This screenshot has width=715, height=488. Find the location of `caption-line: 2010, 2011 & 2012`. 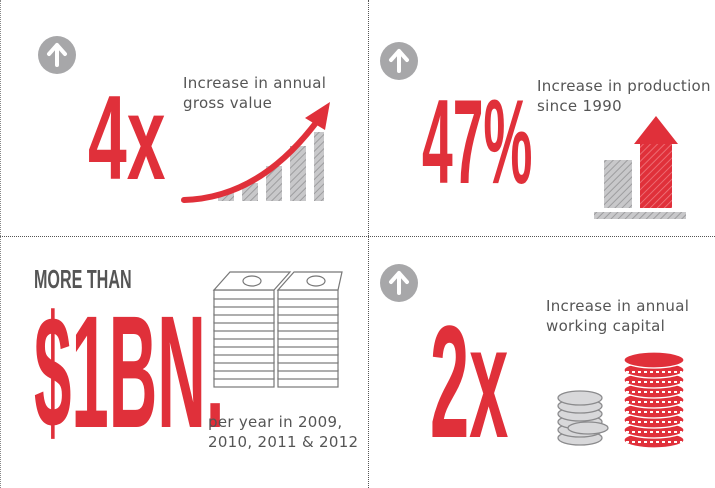

caption-line: 2010, 2011 & 2012 is located at coordinates (283, 442).